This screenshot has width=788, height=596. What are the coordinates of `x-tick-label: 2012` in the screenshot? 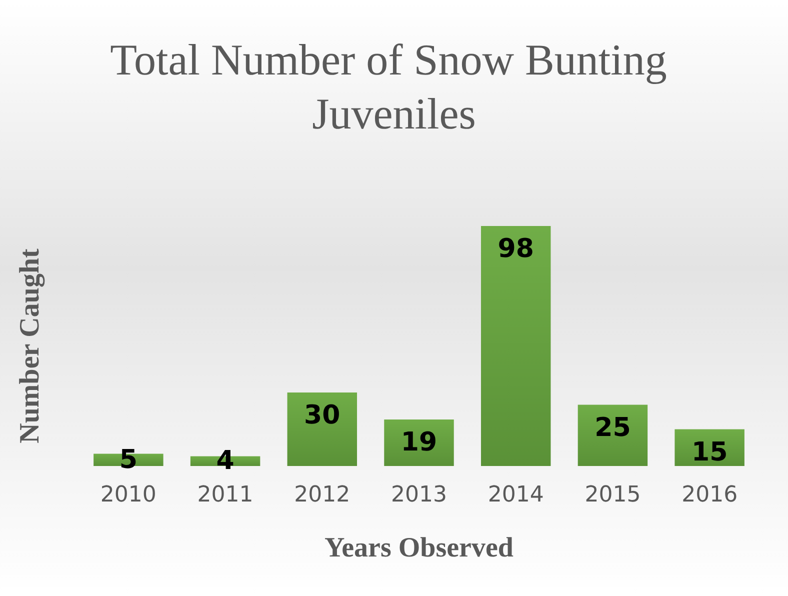 It's located at (322, 495).